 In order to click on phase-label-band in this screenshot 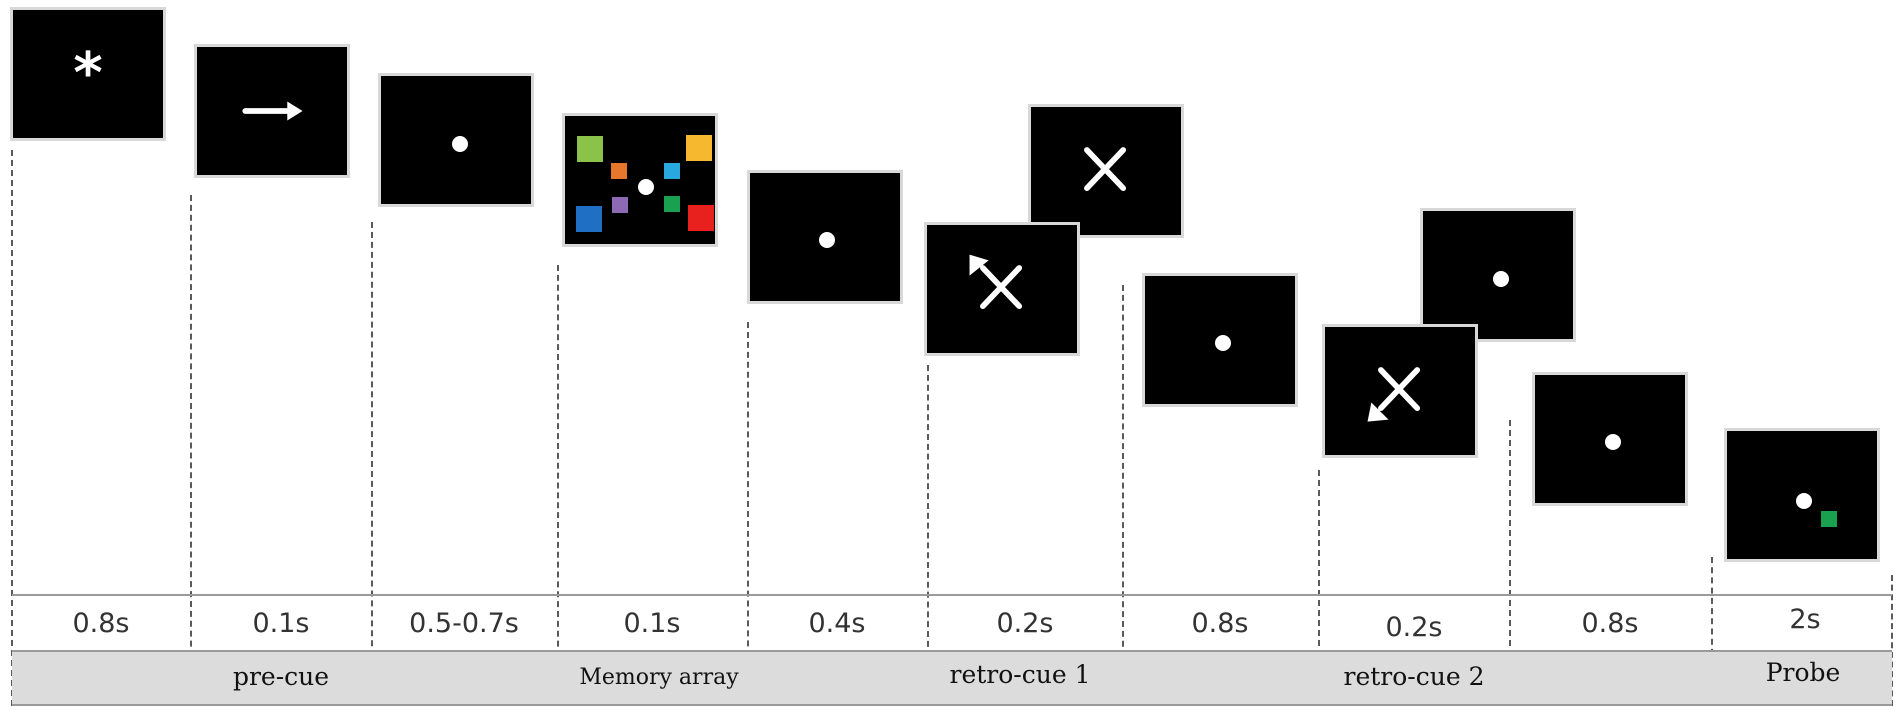, I will do `click(952, 678)`.